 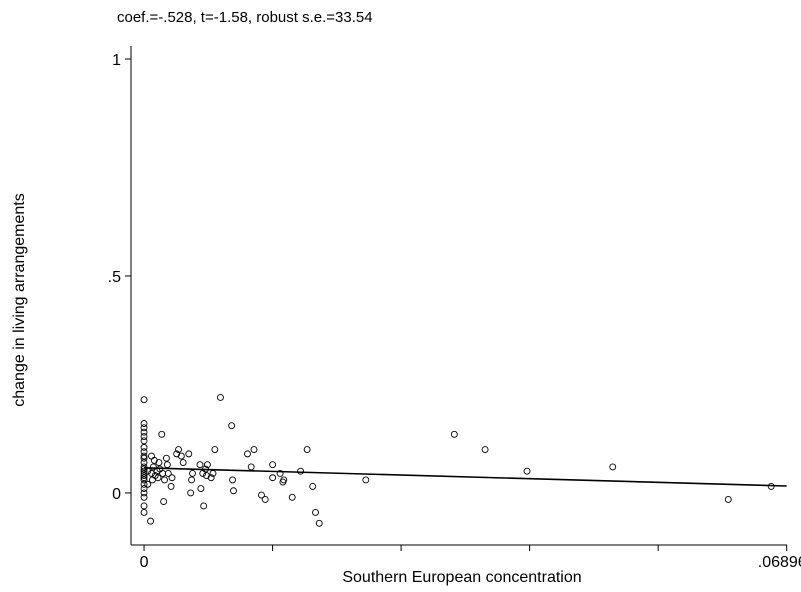 I want to click on x-tick-label: .068966, so click(x=779, y=562).